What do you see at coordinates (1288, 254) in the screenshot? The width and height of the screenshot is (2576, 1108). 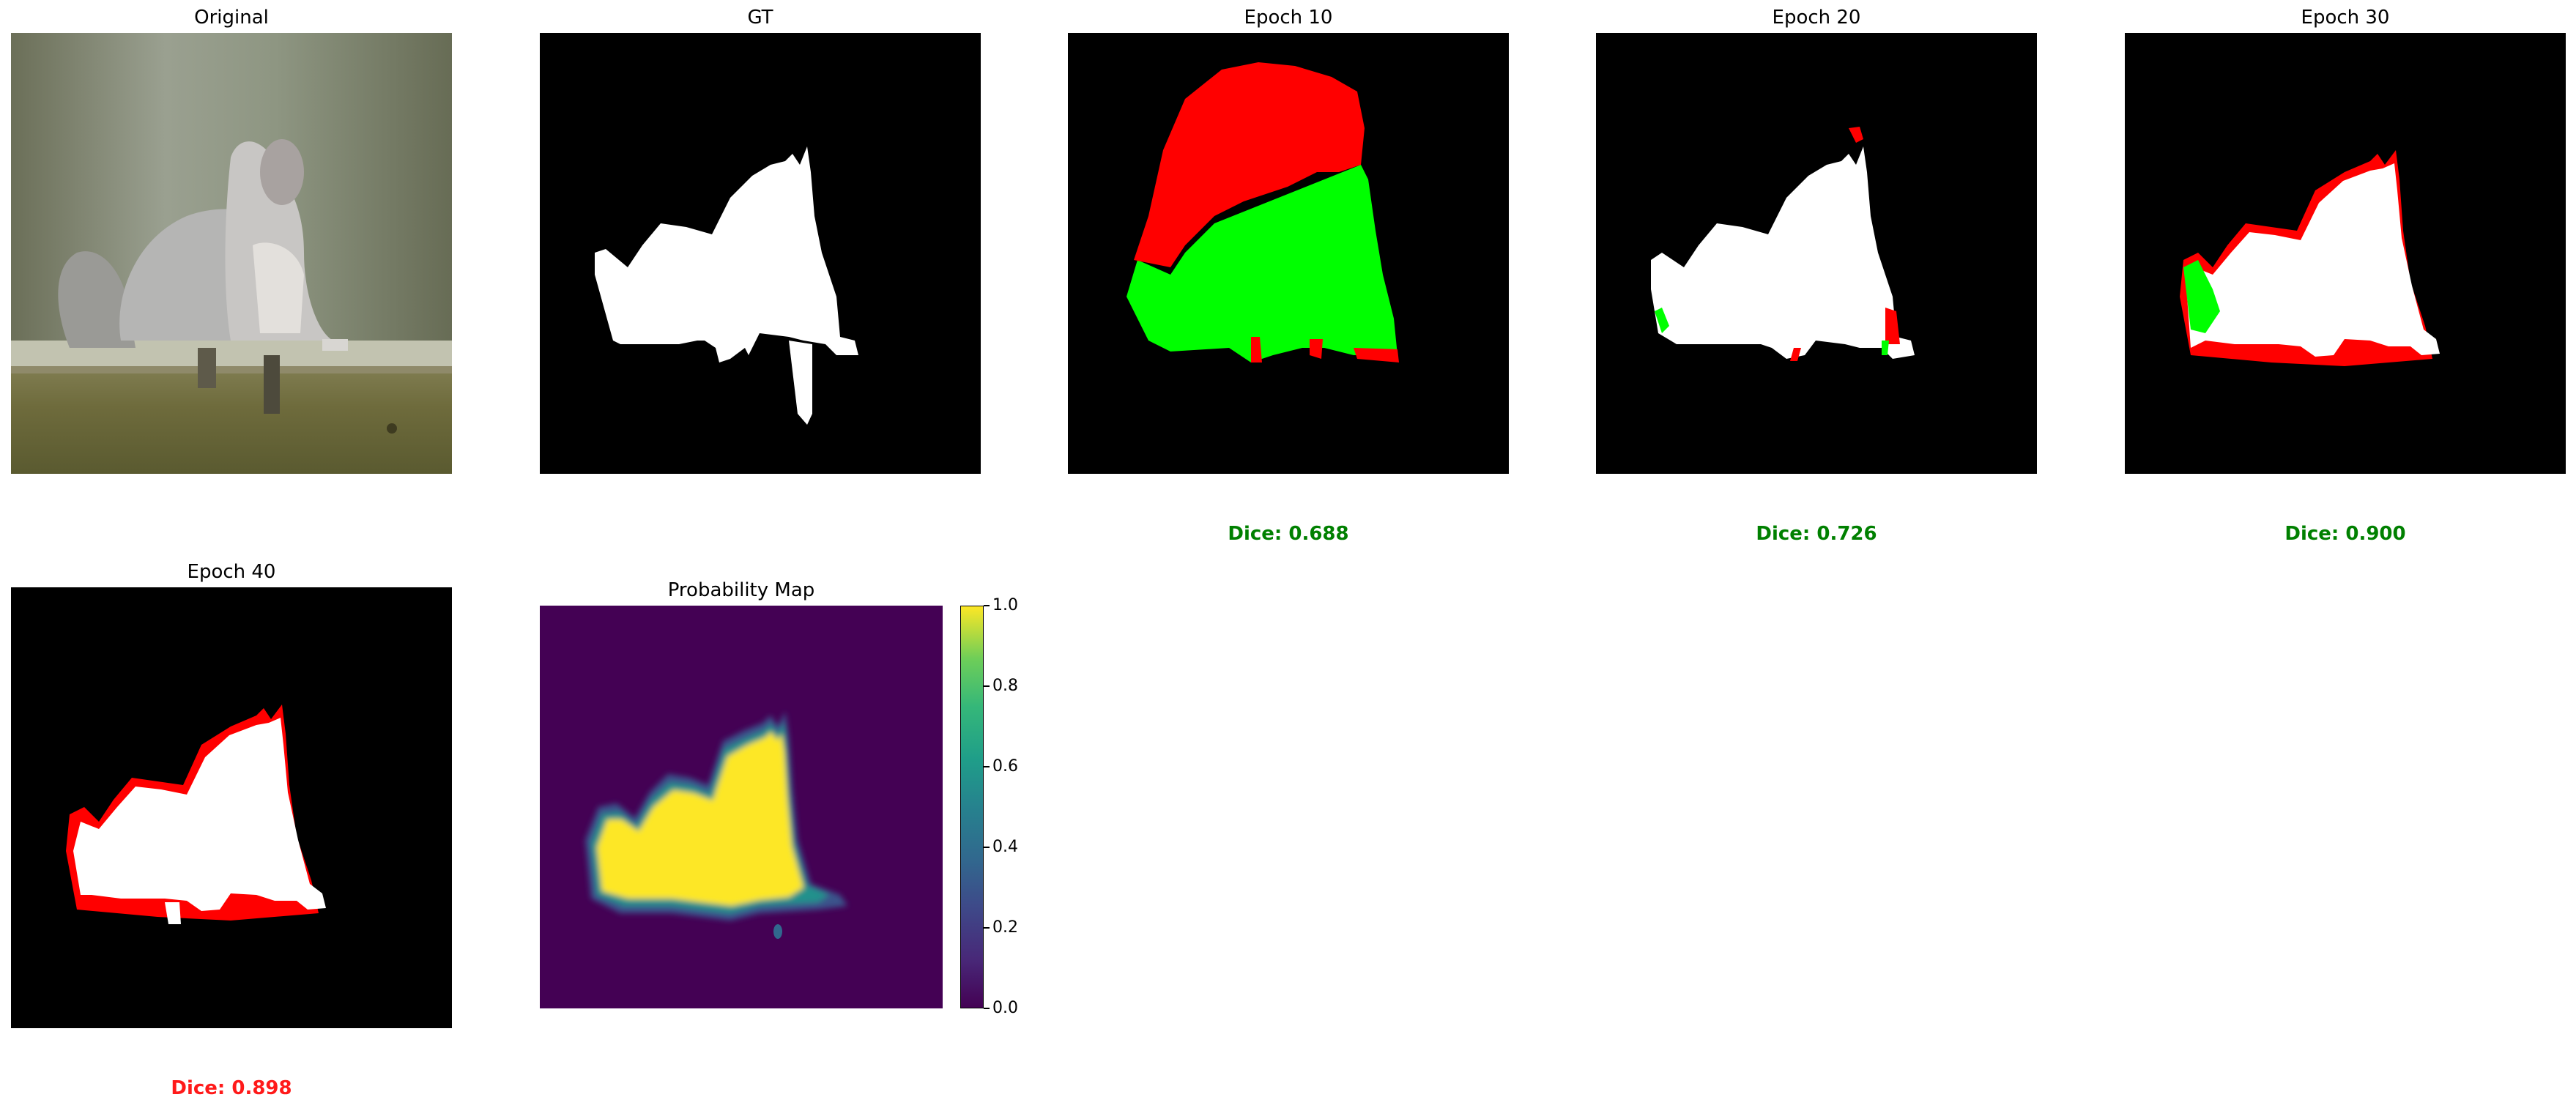 I see `epoch-10-overlay` at bounding box center [1288, 254].